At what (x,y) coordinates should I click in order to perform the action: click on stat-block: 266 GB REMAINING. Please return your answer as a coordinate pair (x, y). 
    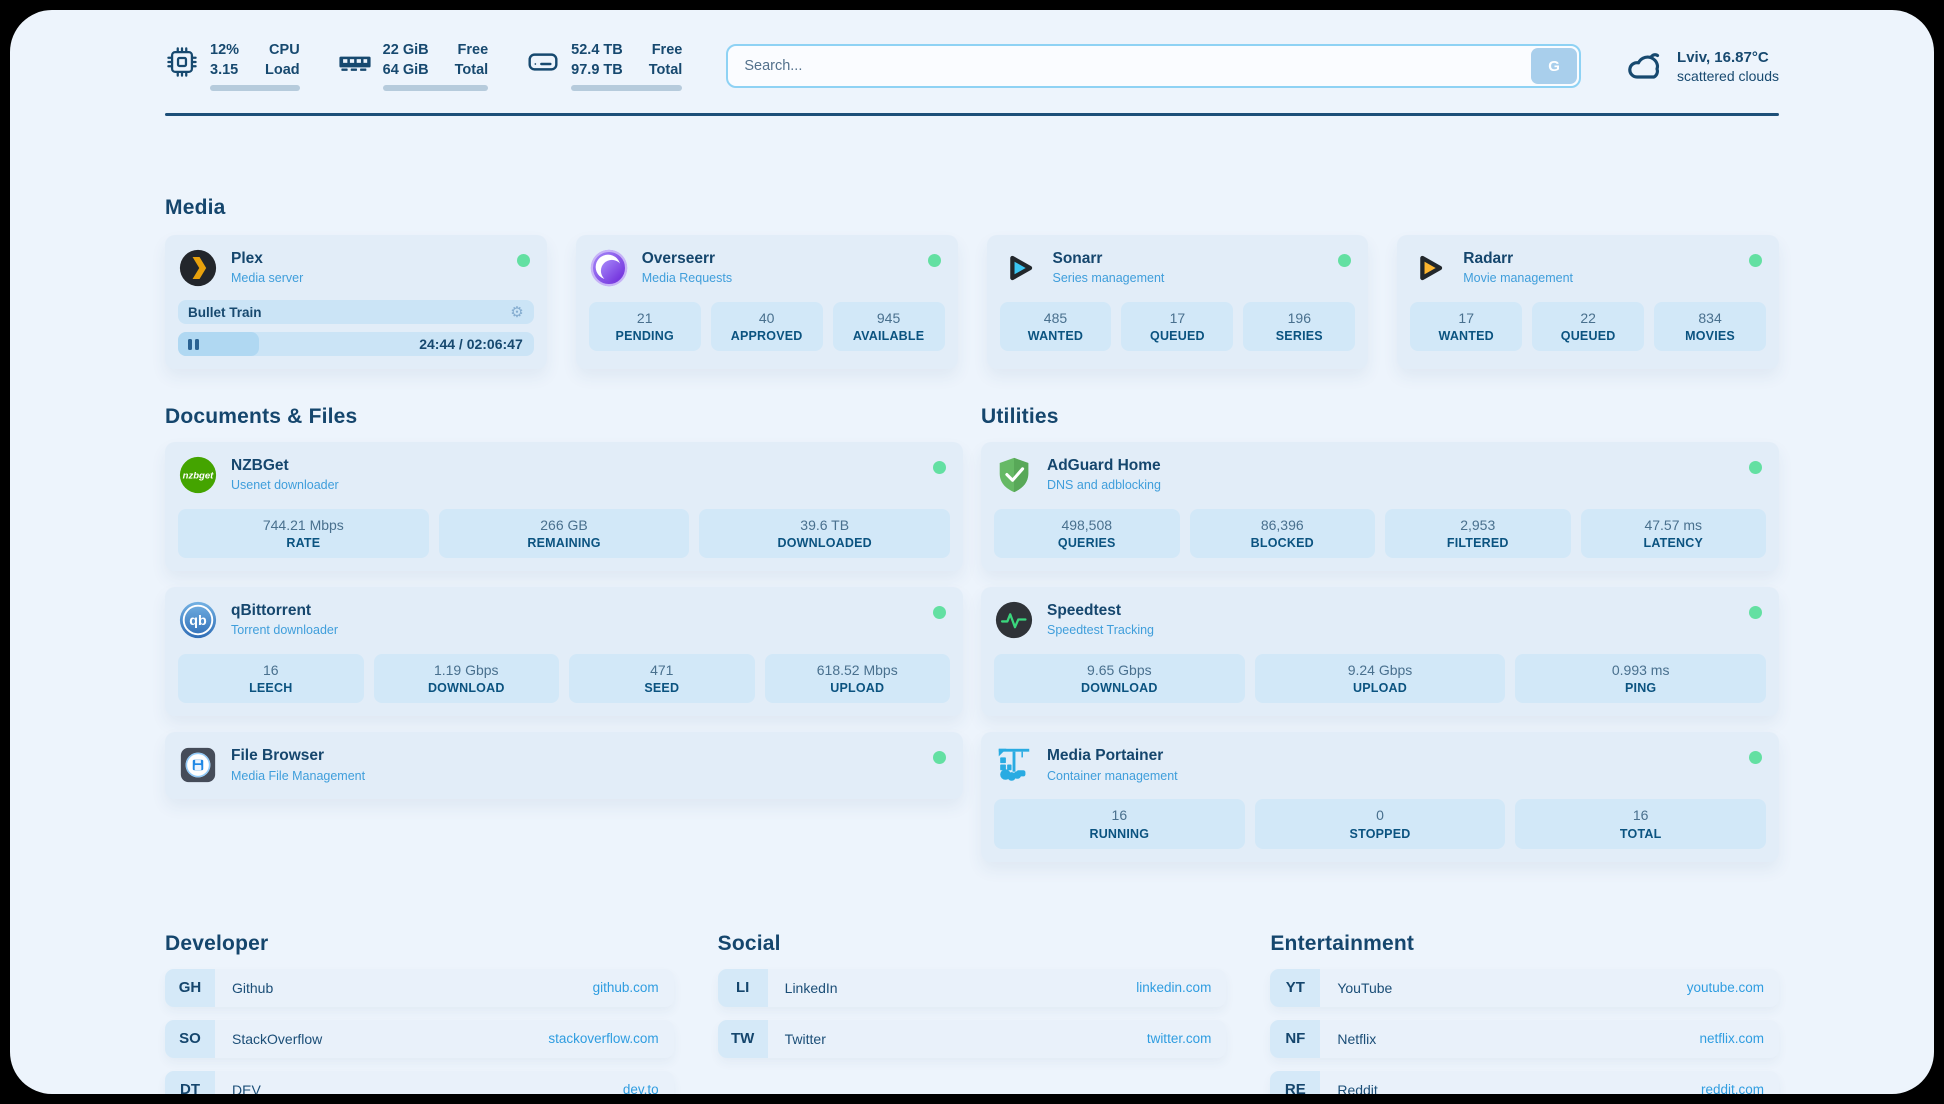
    Looking at the image, I should click on (564, 534).